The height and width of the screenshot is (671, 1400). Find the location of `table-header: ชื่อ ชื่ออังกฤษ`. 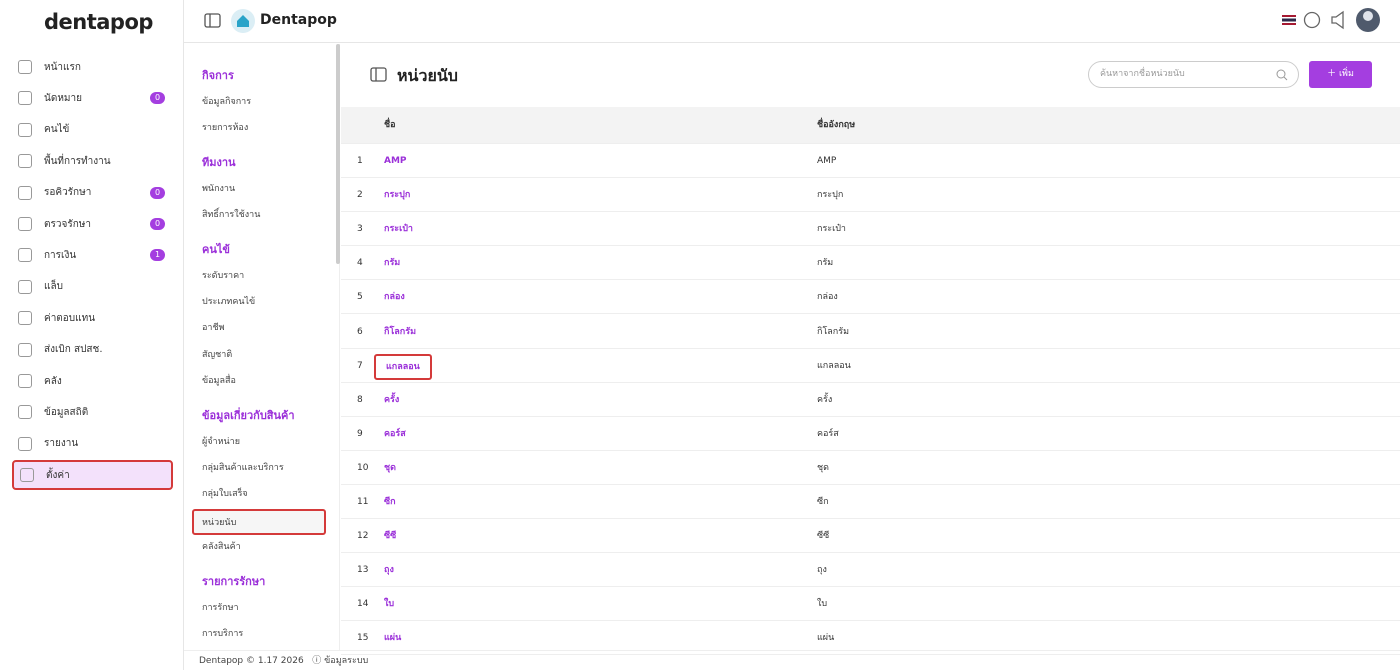

table-header: ชื่อ ชื่ออังกฤษ is located at coordinates (870, 125).